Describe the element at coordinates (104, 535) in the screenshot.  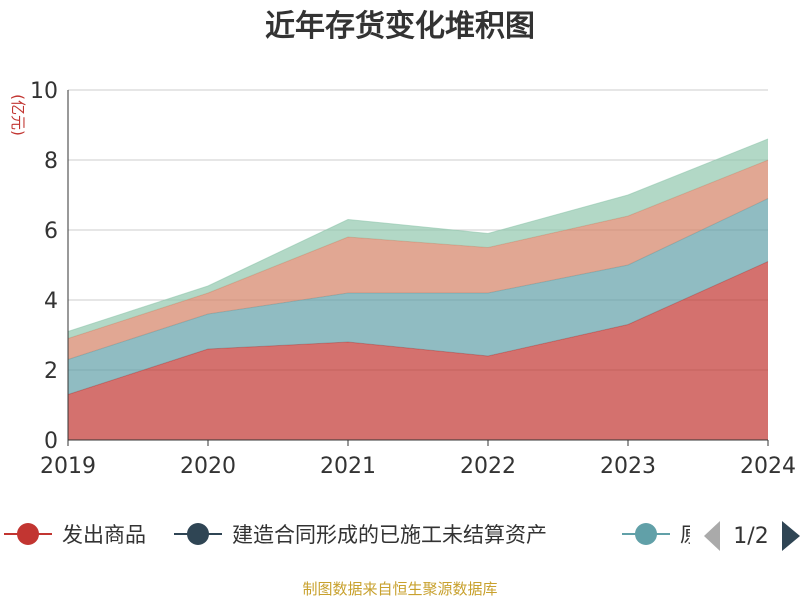
I see `legend-item-0: 发出商品` at that location.